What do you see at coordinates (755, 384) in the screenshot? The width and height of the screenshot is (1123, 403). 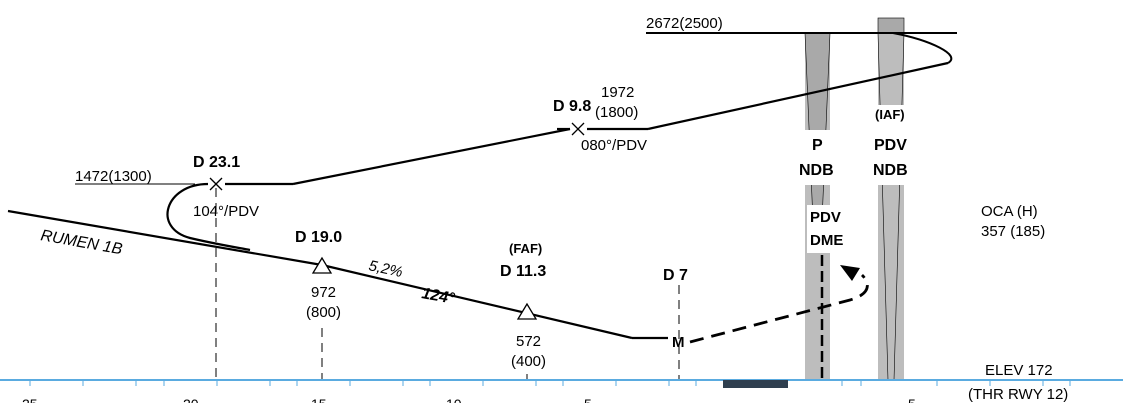 I see `runway-bar` at bounding box center [755, 384].